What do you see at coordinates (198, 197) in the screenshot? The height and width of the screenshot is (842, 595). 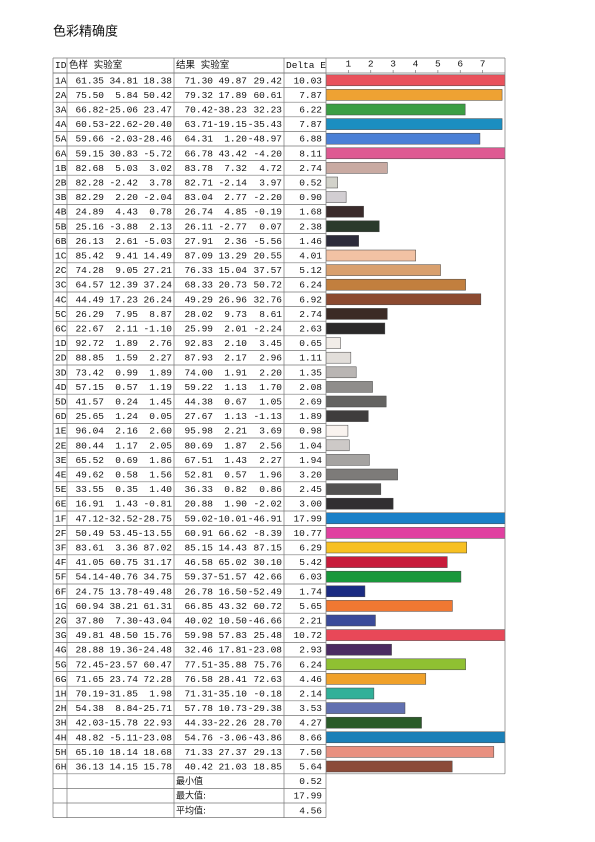 I see `result-value: 83.04` at bounding box center [198, 197].